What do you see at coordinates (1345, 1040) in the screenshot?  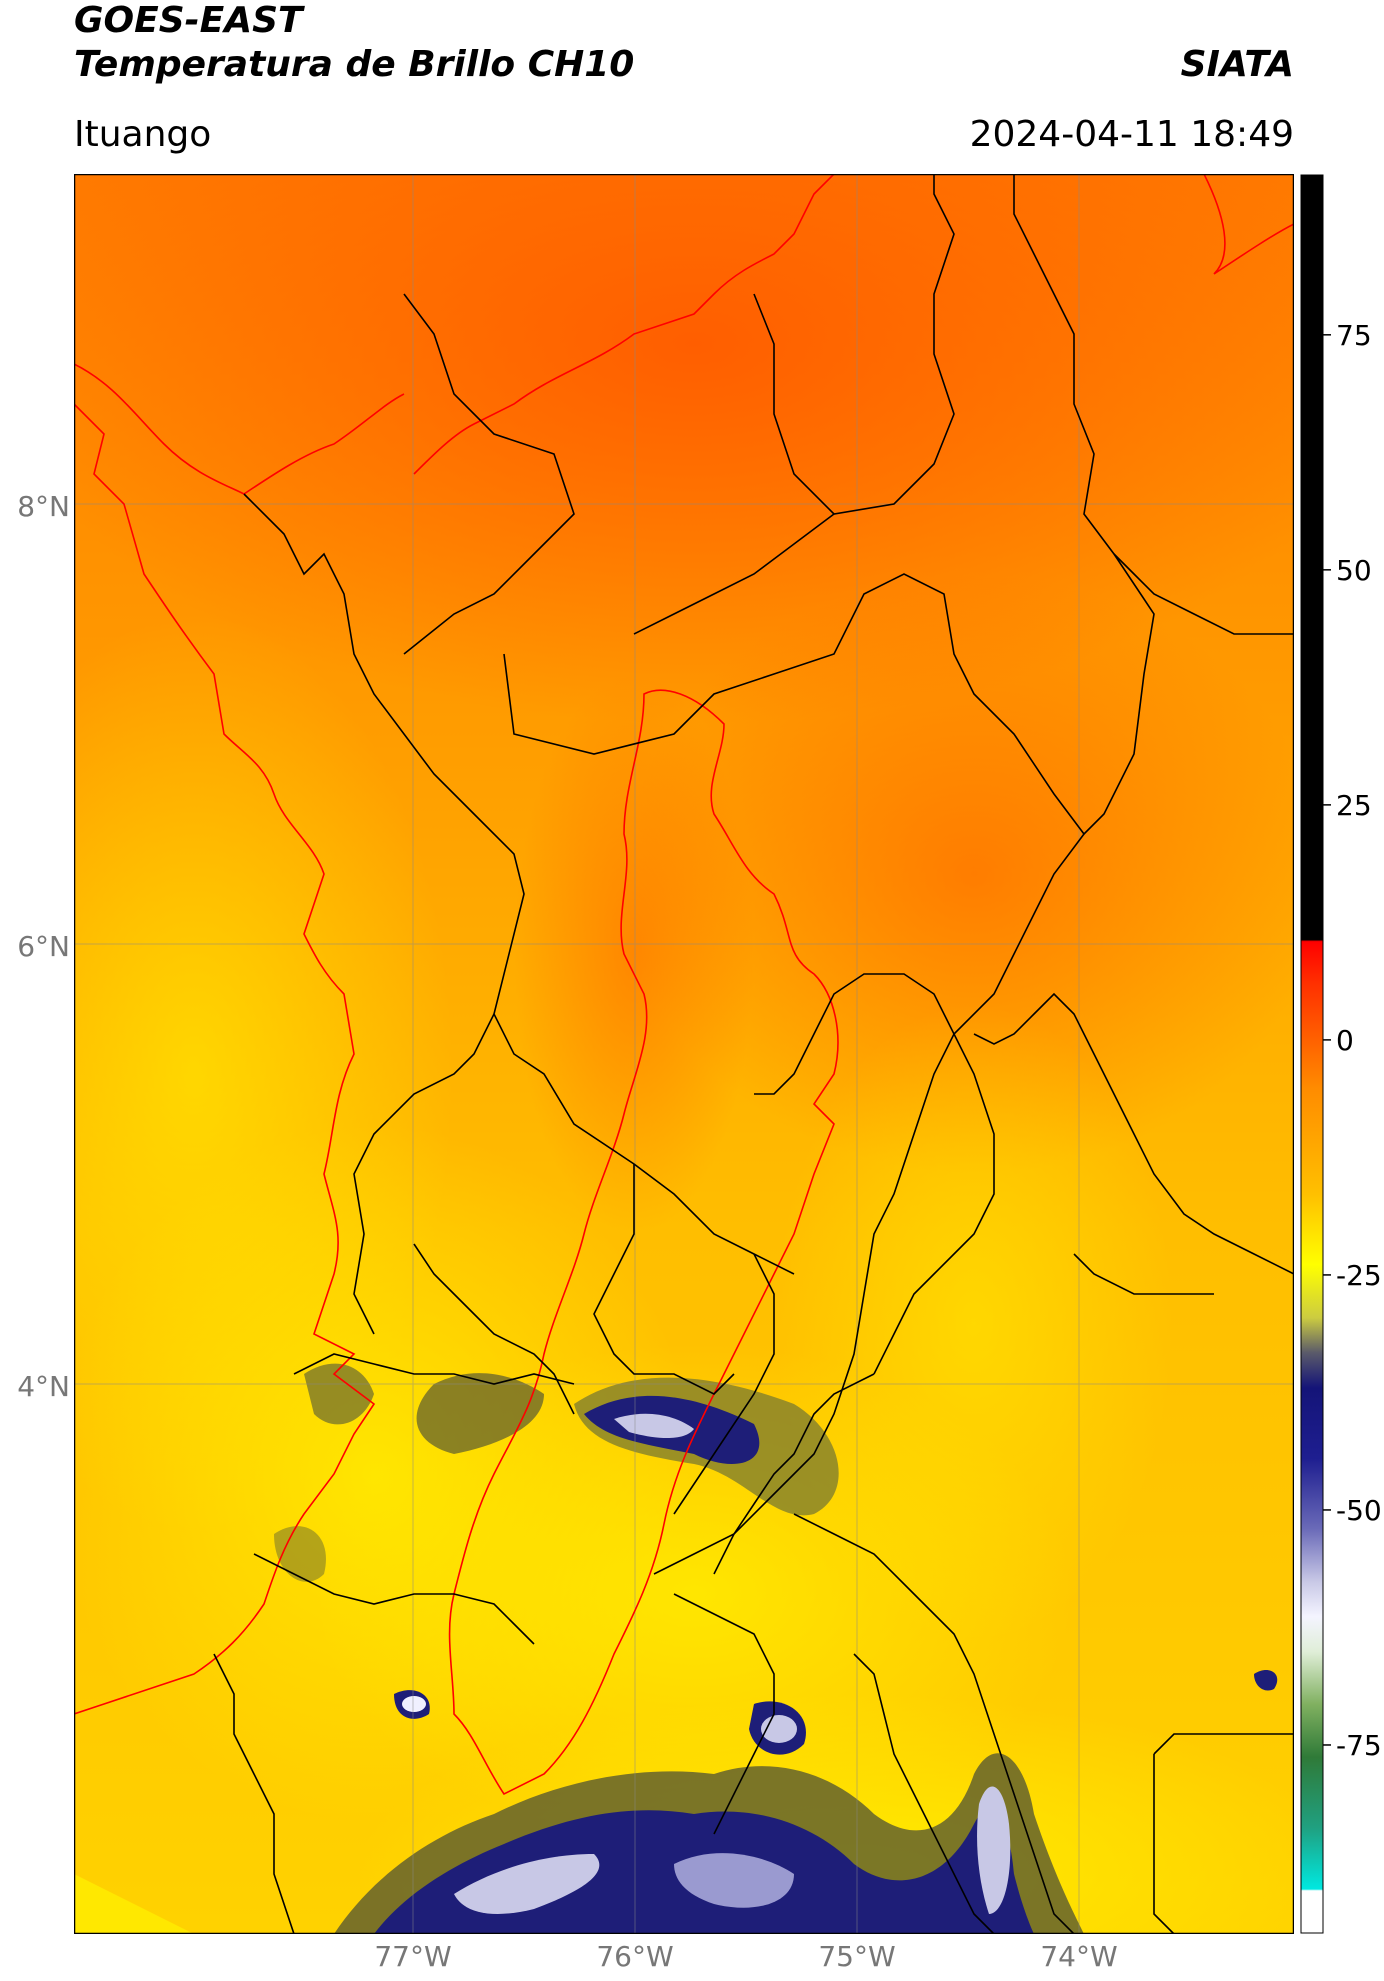 I see `colorbar-tick-label: 0` at bounding box center [1345, 1040].